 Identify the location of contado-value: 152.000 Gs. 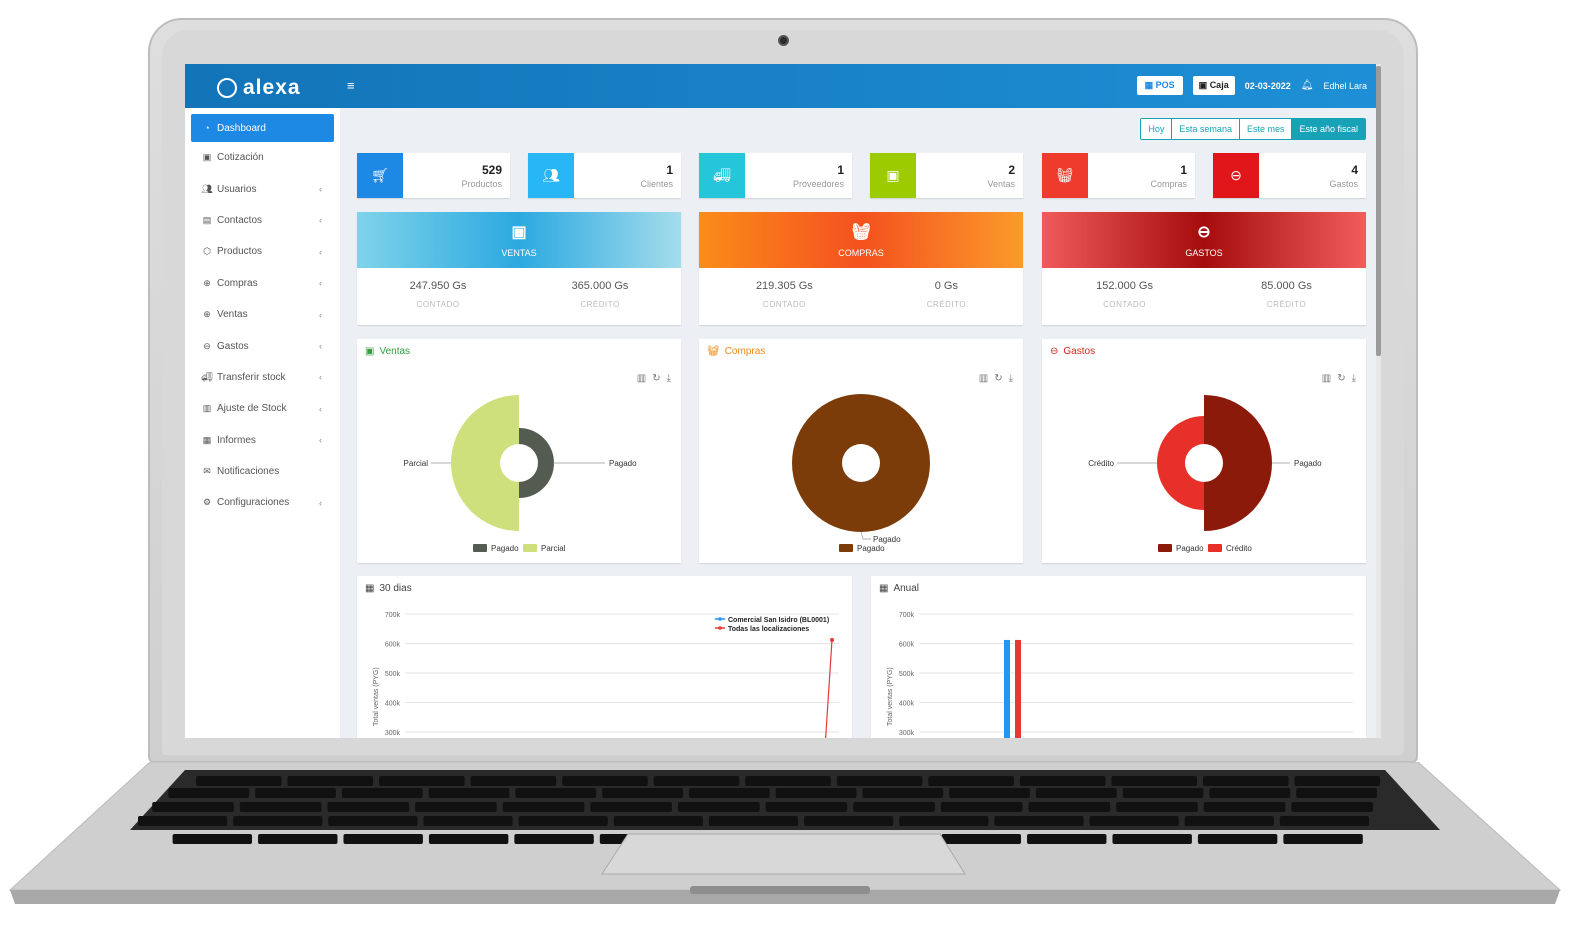
(1124, 286).